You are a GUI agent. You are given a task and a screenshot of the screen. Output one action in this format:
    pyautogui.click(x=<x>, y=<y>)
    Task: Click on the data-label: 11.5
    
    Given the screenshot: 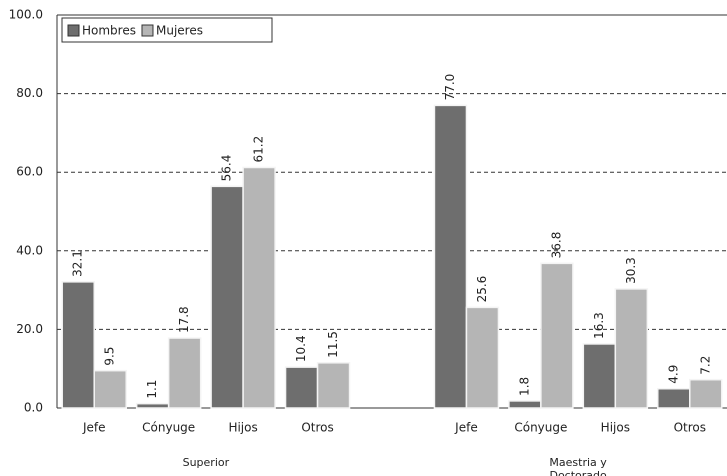 What is the action you would take?
    pyautogui.click(x=333, y=344)
    